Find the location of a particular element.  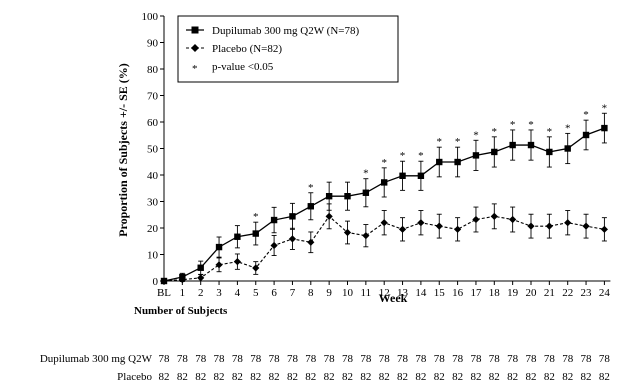

x-tick-label: 15 is located at coordinates (440, 293).